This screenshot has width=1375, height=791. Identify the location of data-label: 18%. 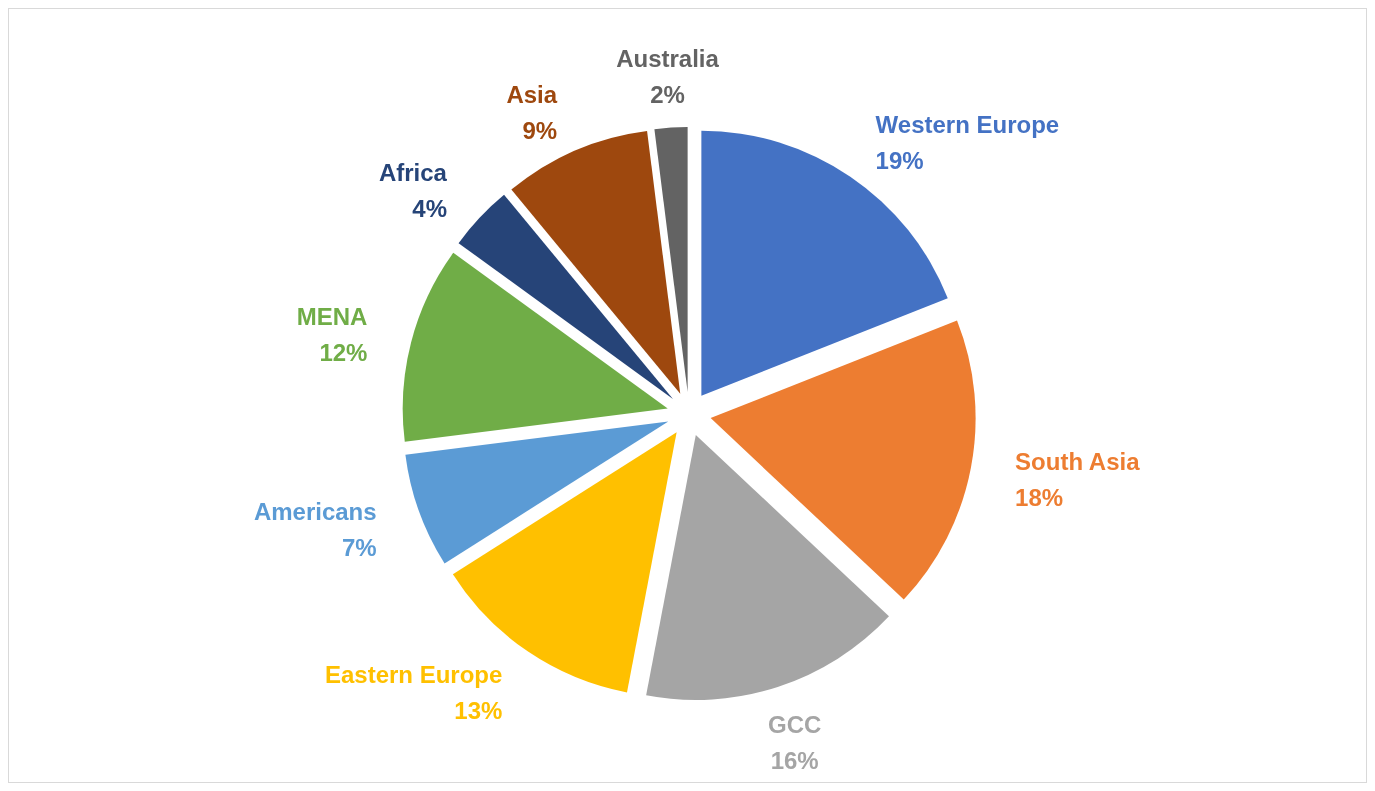
(1039, 498).